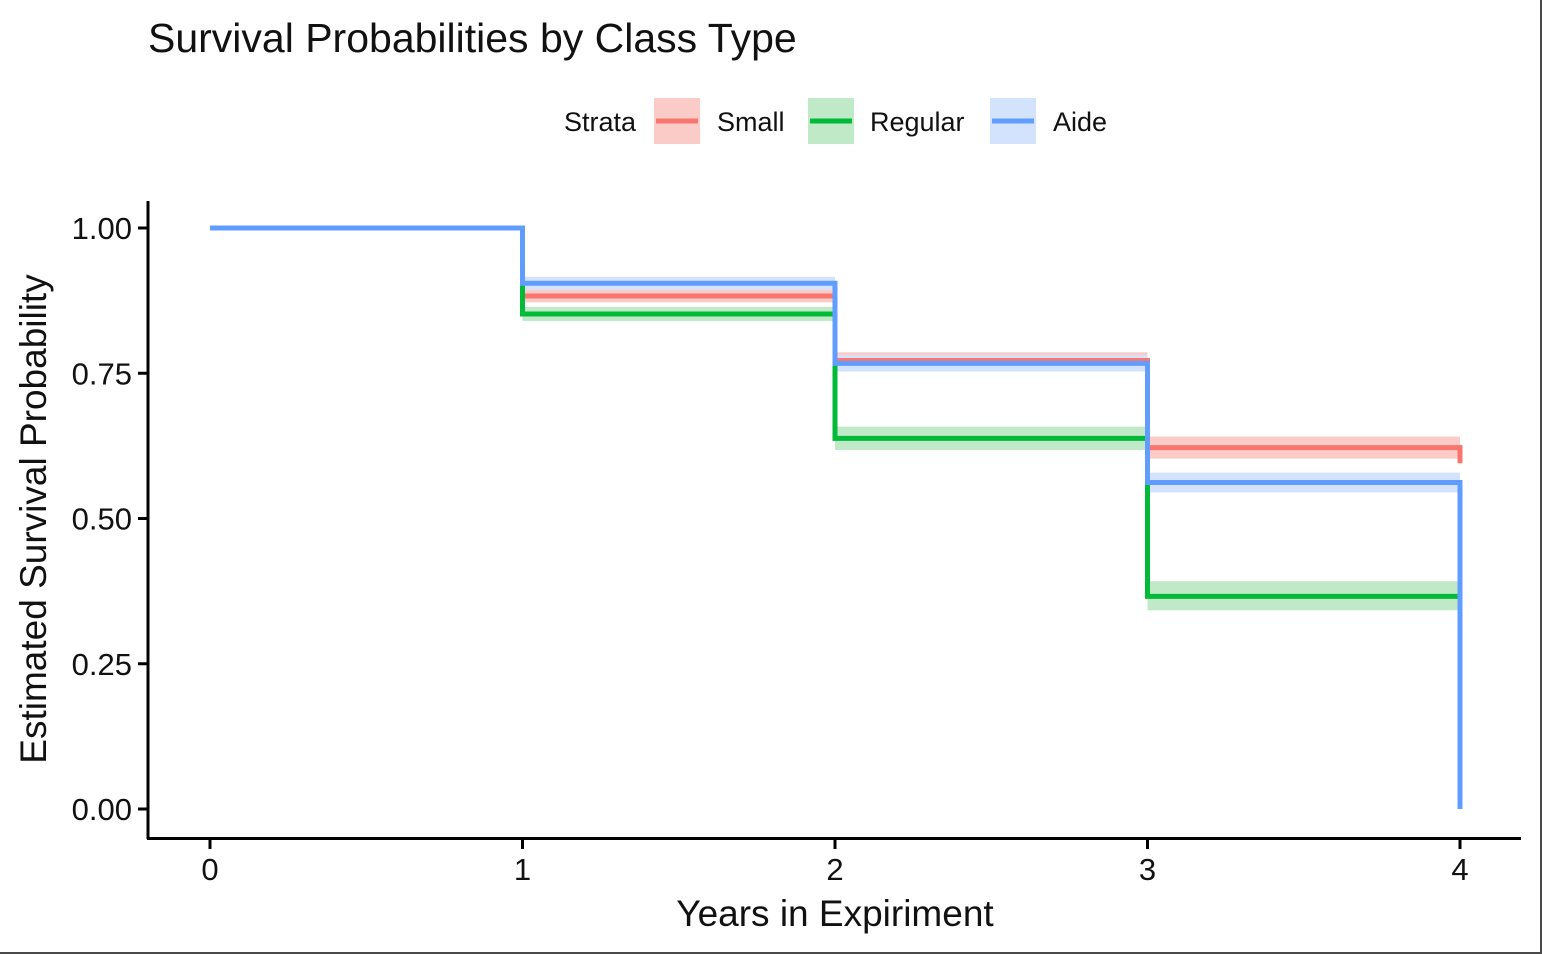 This screenshot has height=954, width=1542. What do you see at coordinates (102, 228) in the screenshot?
I see `y-tick-label-4: 1.00` at bounding box center [102, 228].